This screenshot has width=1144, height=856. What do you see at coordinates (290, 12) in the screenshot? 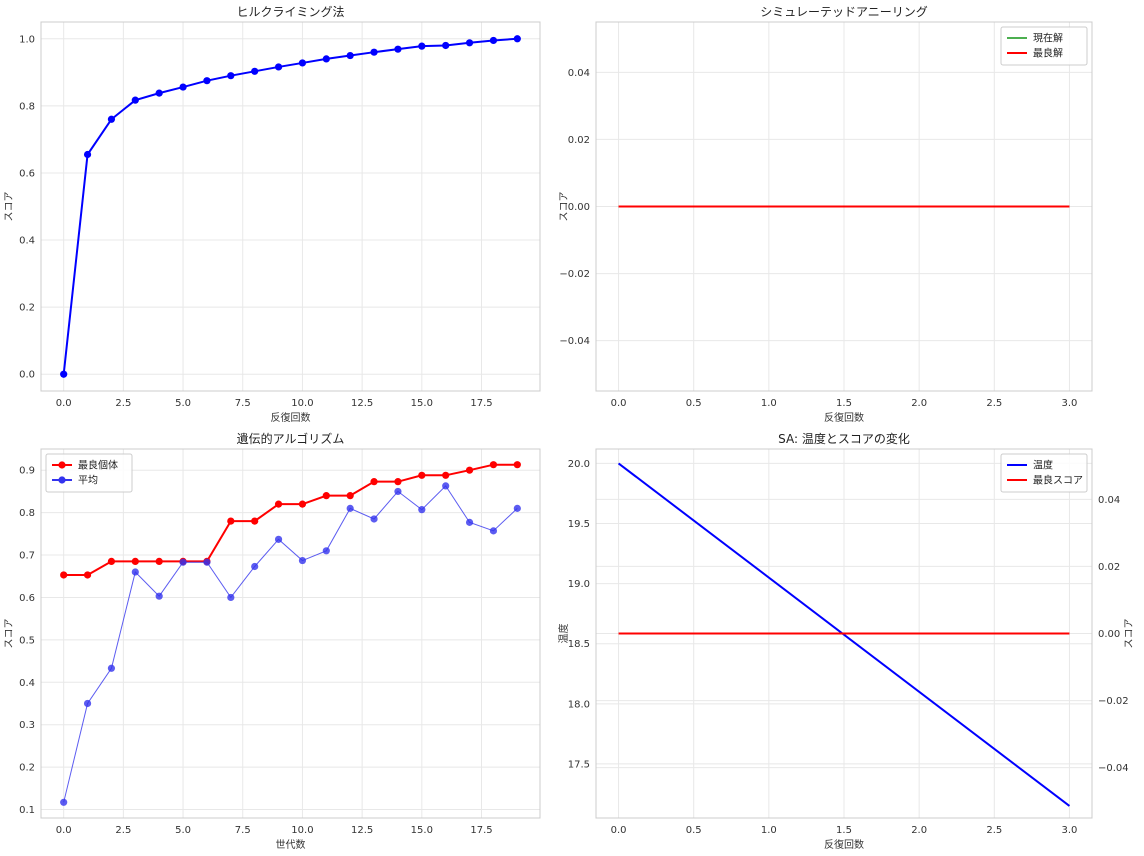
I see `chart-title: ヒルクライミング法` at bounding box center [290, 12].